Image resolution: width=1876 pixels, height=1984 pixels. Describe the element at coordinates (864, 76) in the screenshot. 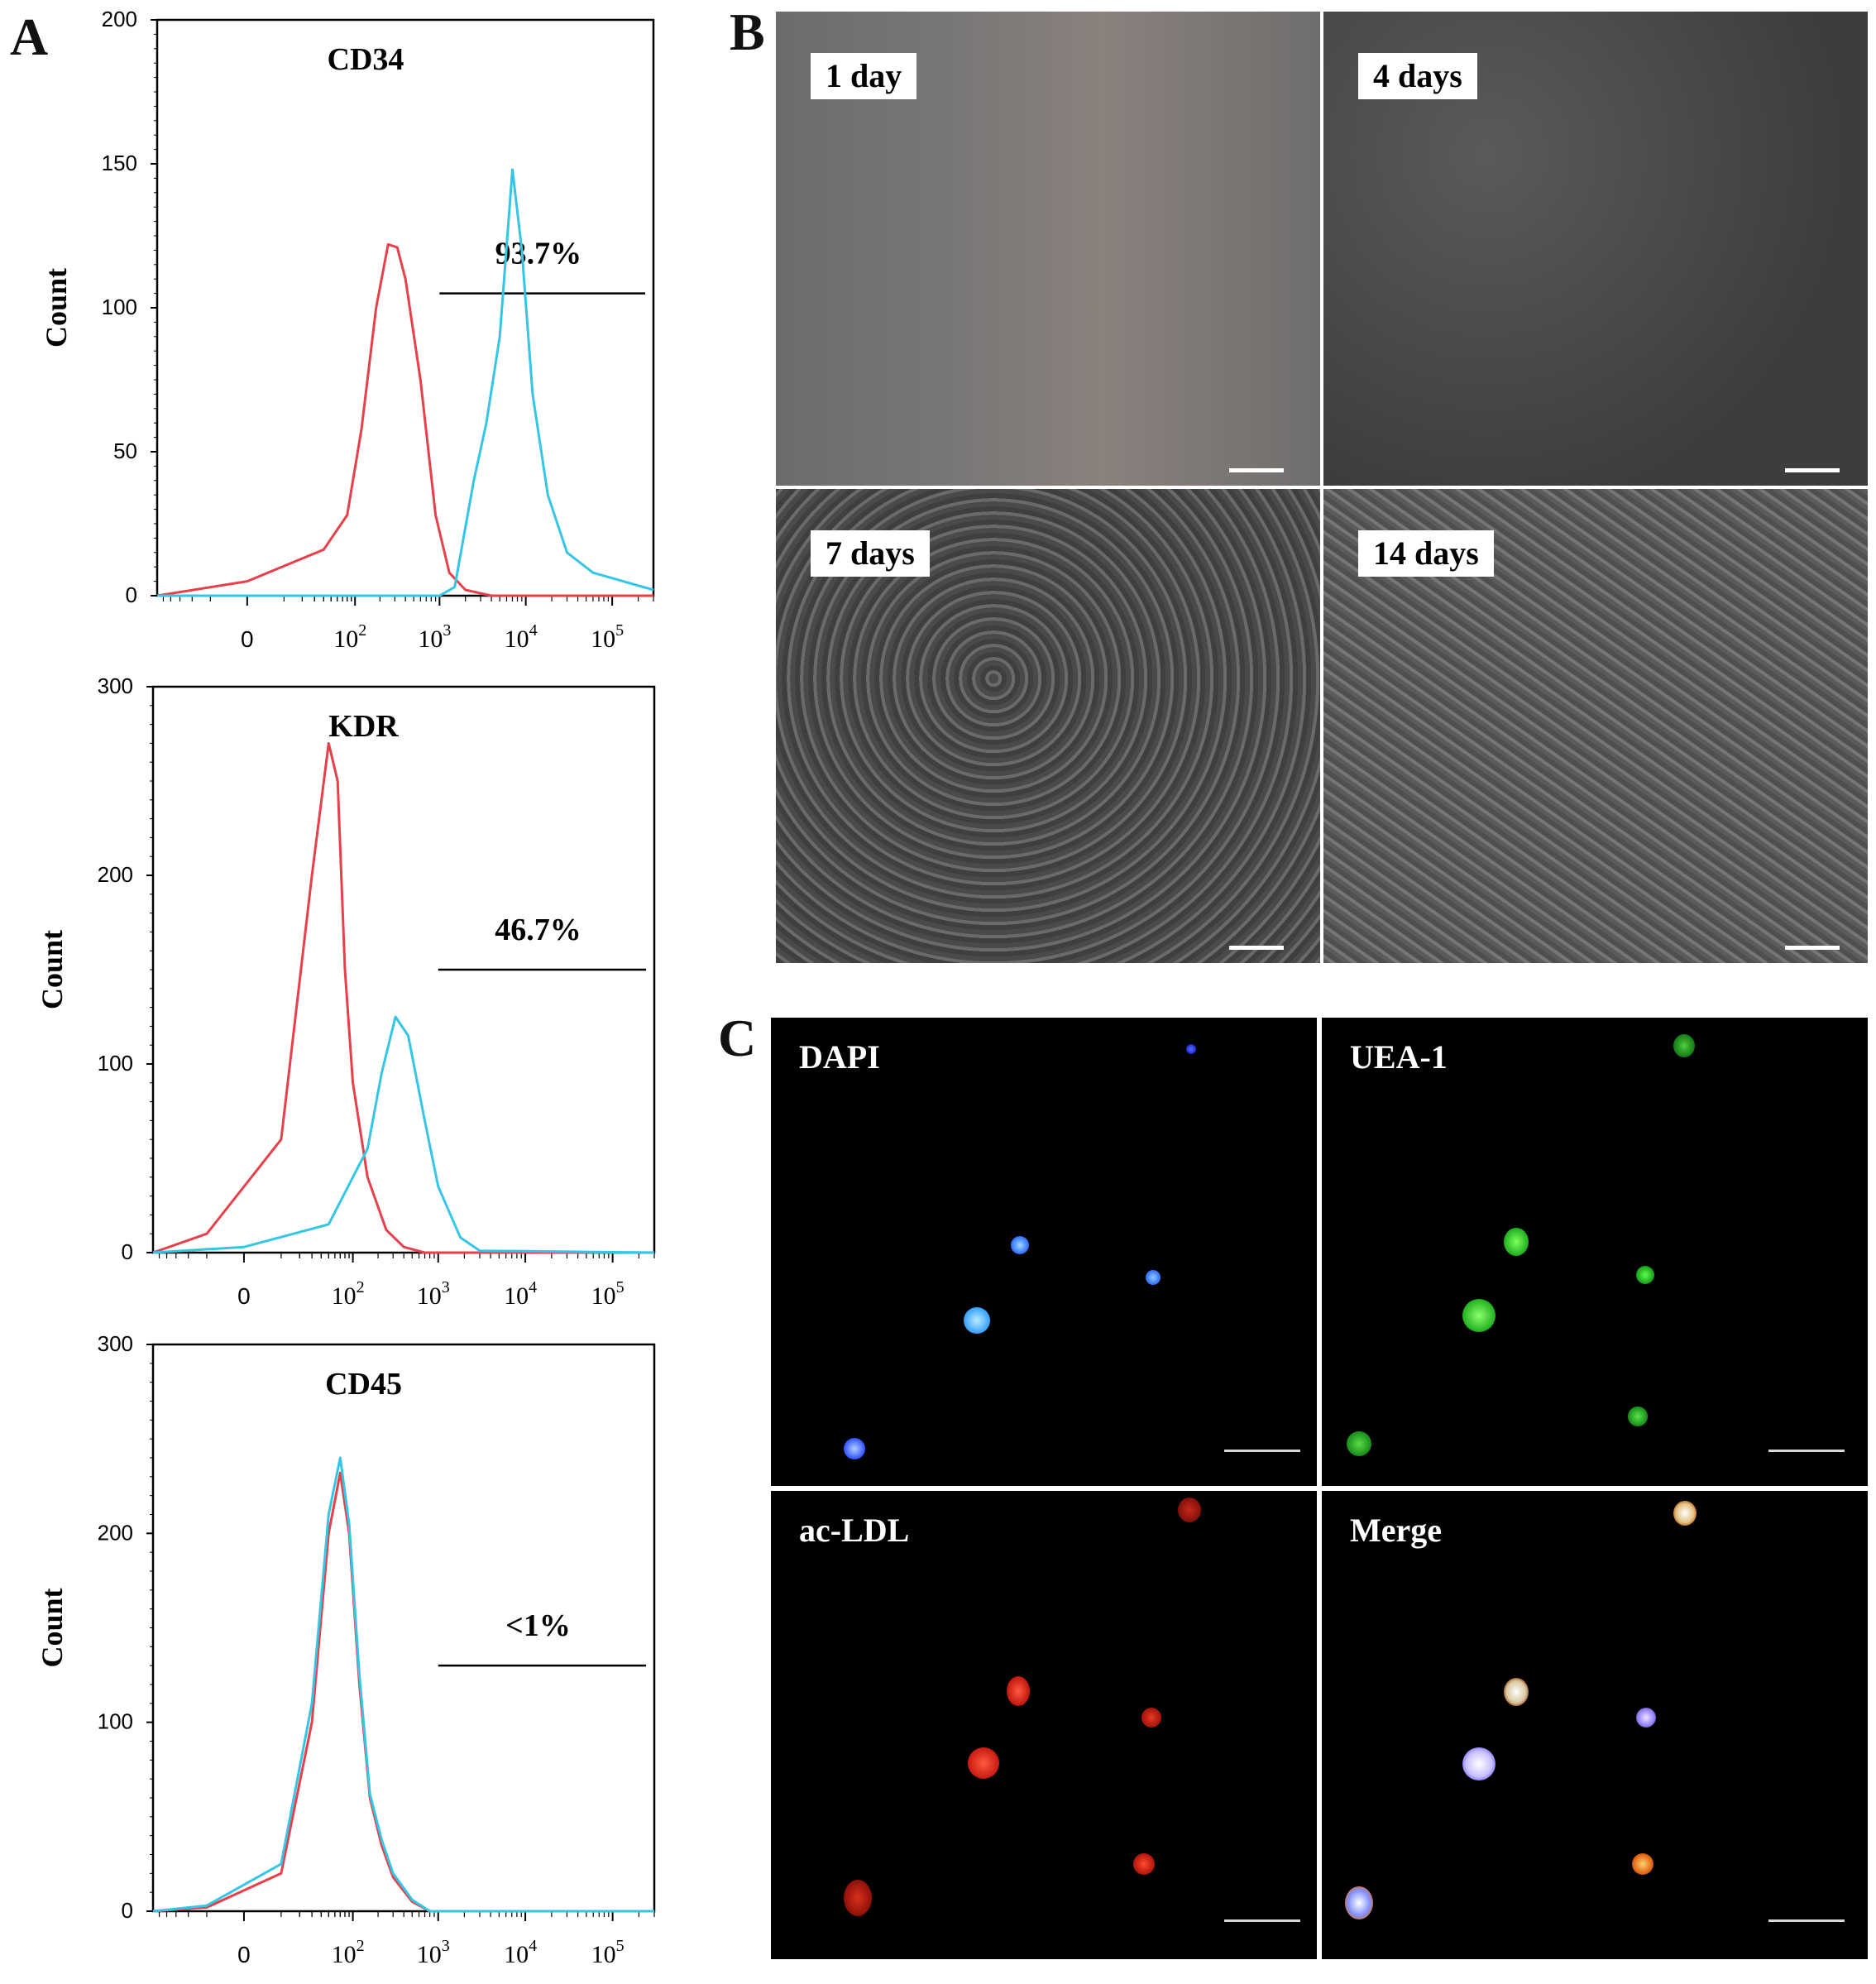

I see `culture-image-label: 1 day` at that location.